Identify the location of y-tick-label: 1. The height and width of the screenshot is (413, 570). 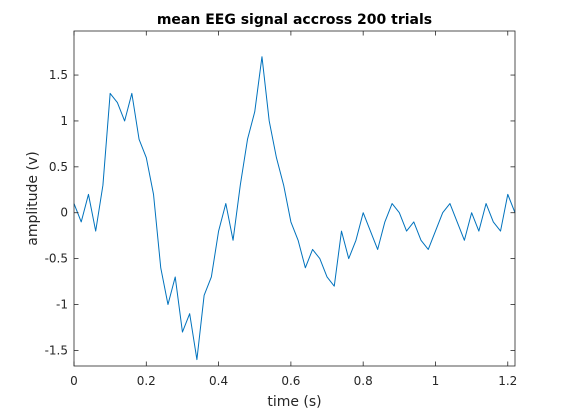
(64, 121).